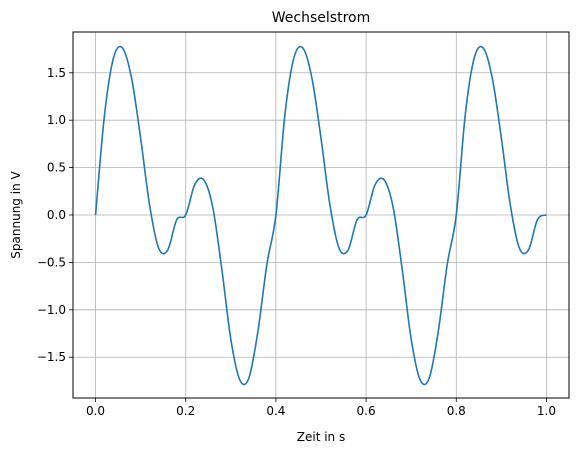 The width and height of the screenshot is (579, 453). What do you see at coordinates (56, 73) in the screenshot?
I see `y-tick-label: 1.5` at bounding box center [56, 73].